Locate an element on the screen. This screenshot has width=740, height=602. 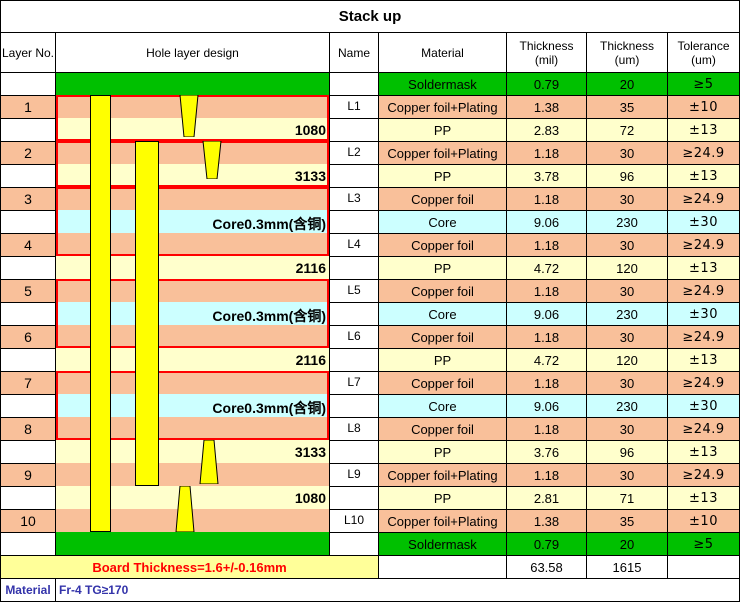
cell-name: L2 is located at coordinates (354, 153).